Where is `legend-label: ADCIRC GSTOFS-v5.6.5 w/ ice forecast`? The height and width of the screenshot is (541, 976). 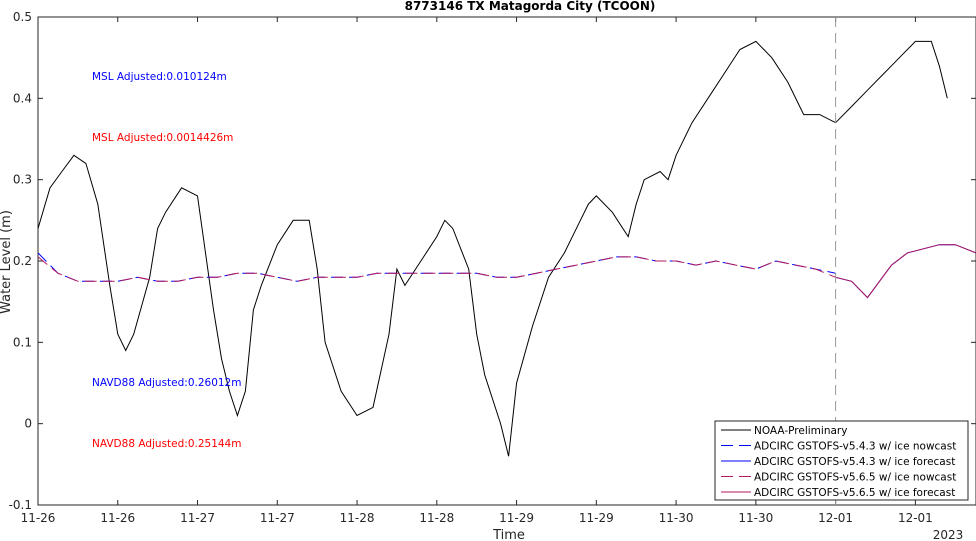 legend-label: ADCIRC GSTOFS-v5.6.5 w/ ice forecast is located at coordinates (854, 493).